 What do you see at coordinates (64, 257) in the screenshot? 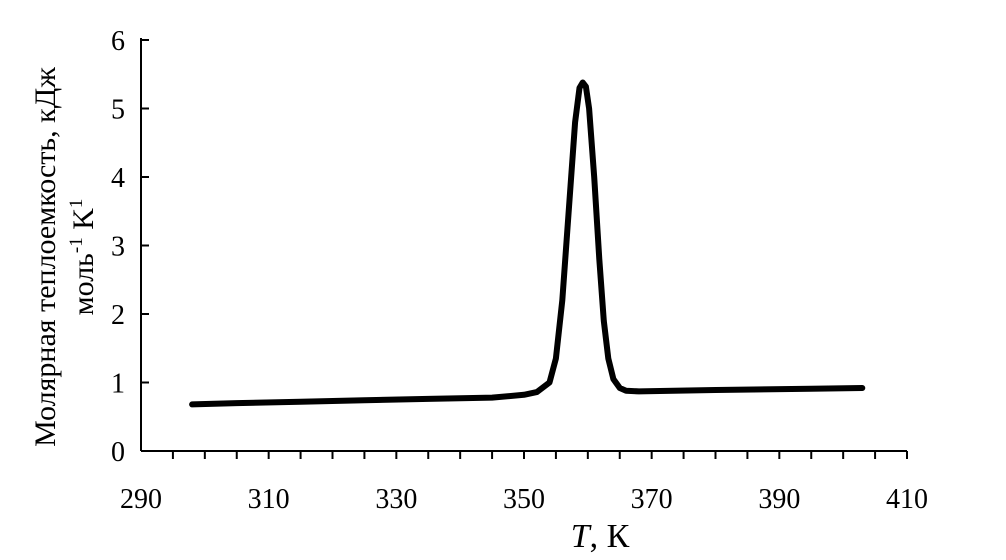
I see `y-axis-title: Молярная теплоемкость, кДж моль-1 K1` at bounding box center [64, 257].